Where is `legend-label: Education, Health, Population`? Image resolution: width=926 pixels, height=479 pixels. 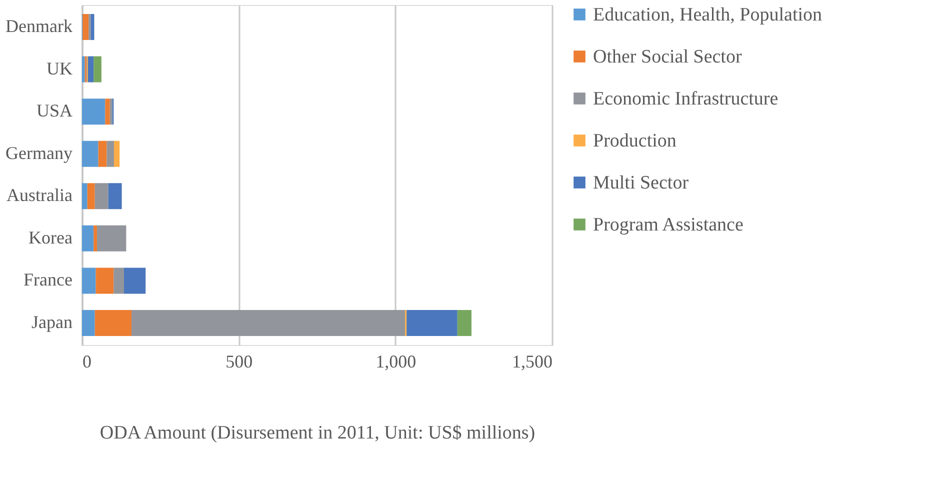
legend-label: Education, Health, Population is located at coordinates (708, 15).